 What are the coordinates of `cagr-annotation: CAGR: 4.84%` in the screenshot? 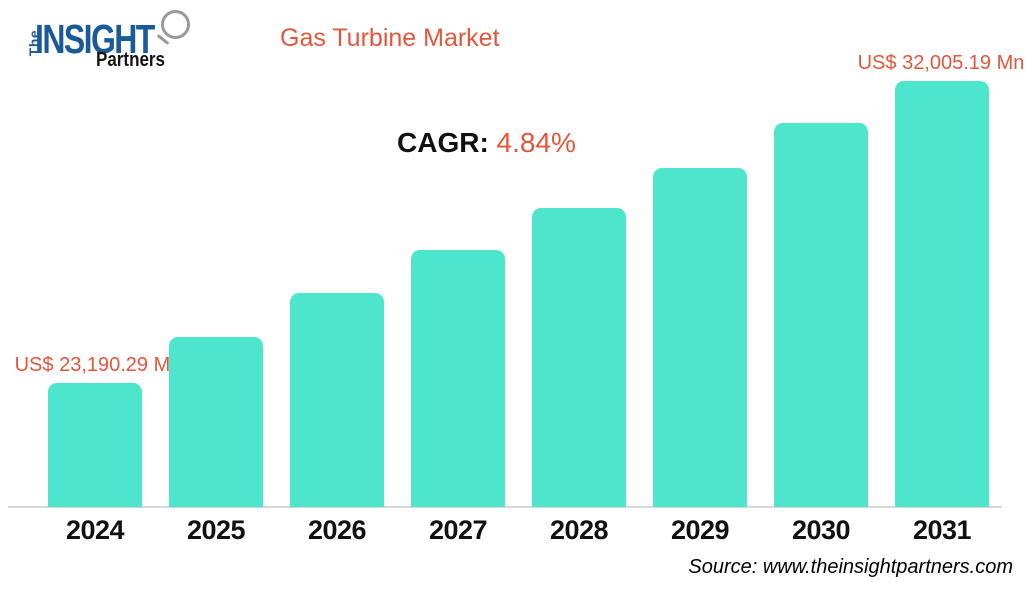 It's located at (486, 143).